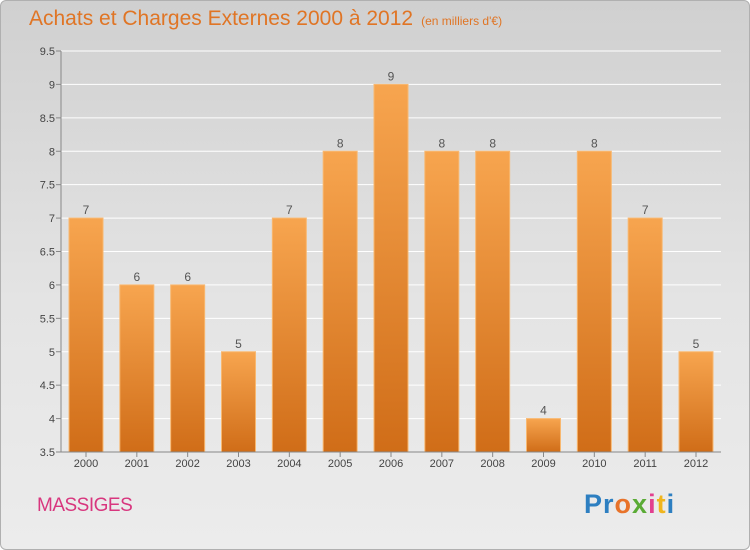 This screenshot has width=750, height=550. I want to click on x-tick-label: 2002, so click(187, 464).